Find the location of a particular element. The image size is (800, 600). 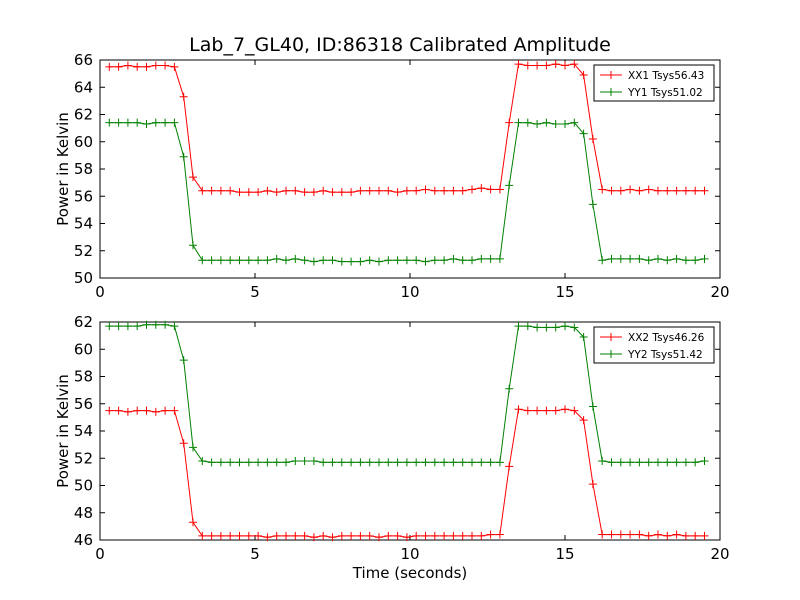

x-axis-label: Time (seconds) is located at coordinates (410, 573).